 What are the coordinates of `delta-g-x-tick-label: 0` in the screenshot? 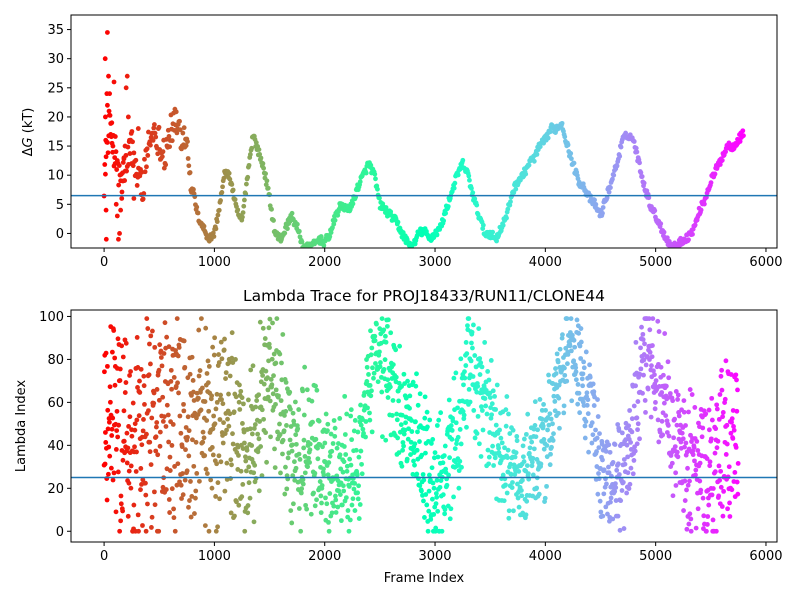 It's located at (104, 262).